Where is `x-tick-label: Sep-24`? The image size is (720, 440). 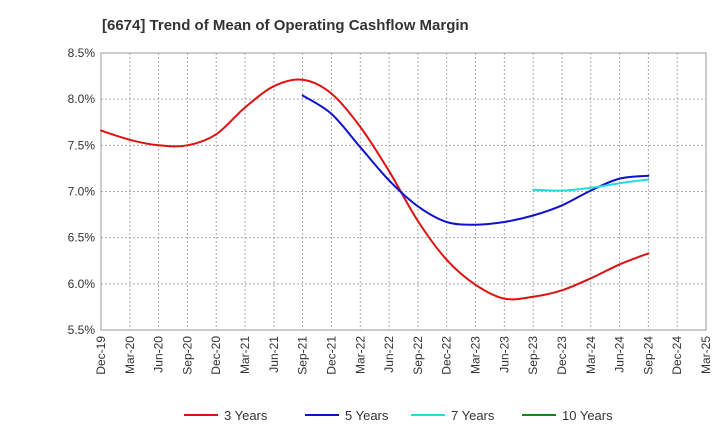
x-tick-label: Sep-24 is located at coordinates (648, 355).